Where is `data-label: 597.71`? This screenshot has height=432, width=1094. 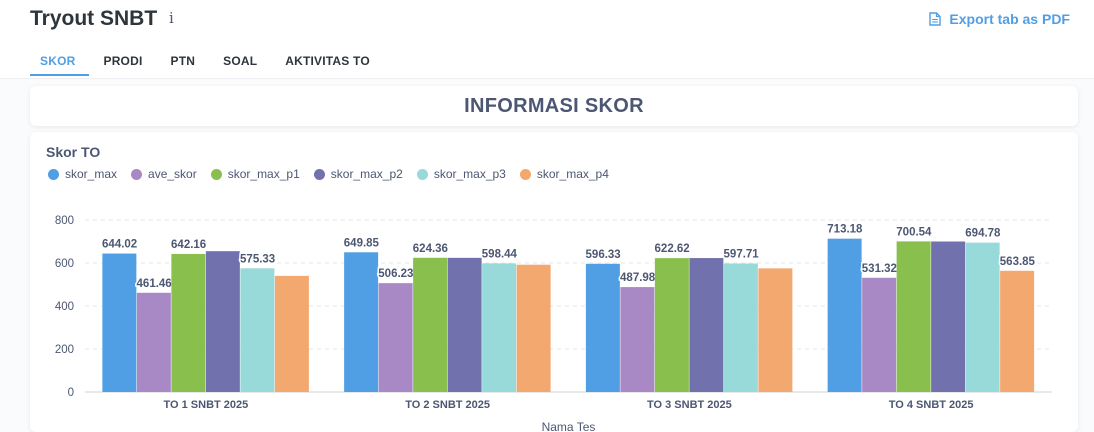
data-label: 597.71 is located at coordinates (742, 254).